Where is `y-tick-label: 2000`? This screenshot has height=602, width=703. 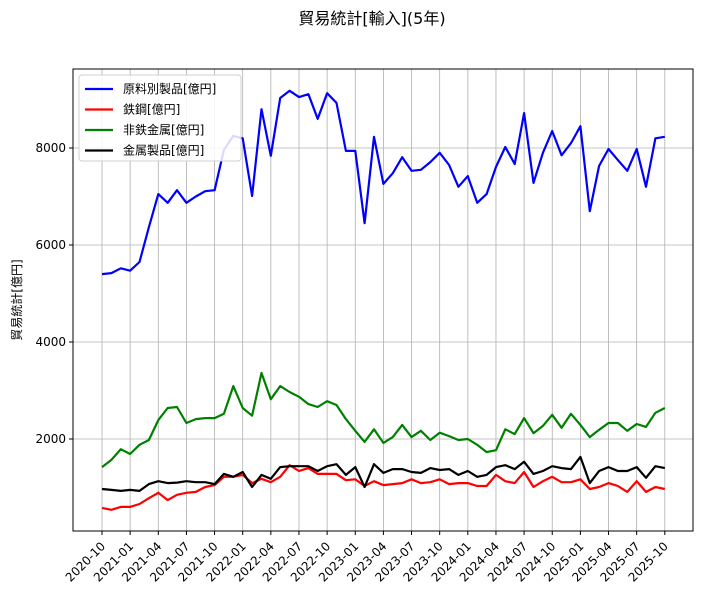 y-tick-label: 2000 is located at coordinates (50, 439).